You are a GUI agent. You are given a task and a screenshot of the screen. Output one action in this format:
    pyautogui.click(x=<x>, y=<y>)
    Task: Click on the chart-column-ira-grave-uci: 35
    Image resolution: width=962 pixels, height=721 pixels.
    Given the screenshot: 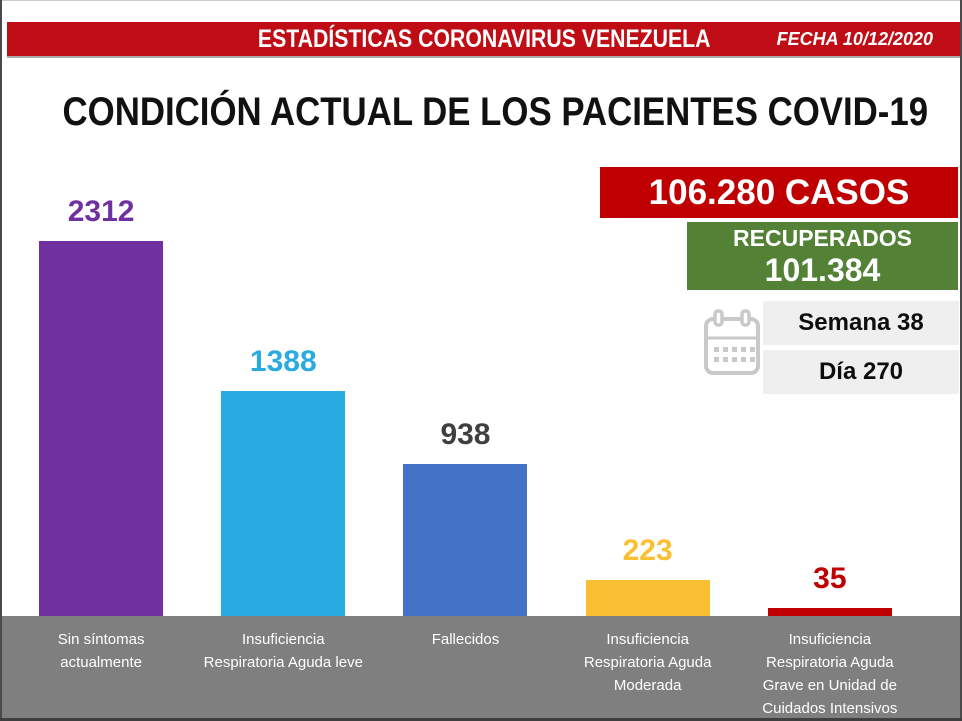 What is the action you would take?
    pyautogui.click(x=830, y=589)
    